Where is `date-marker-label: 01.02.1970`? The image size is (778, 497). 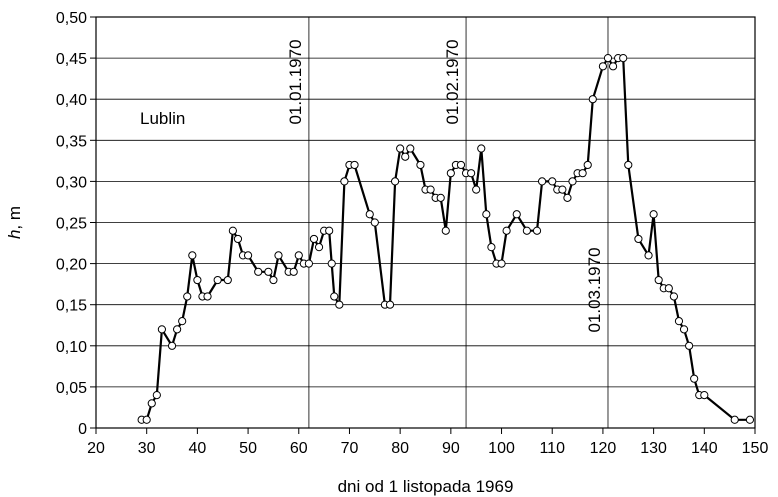 date-marker-label: 01.02.1970 is located at coordinates (452, 81).